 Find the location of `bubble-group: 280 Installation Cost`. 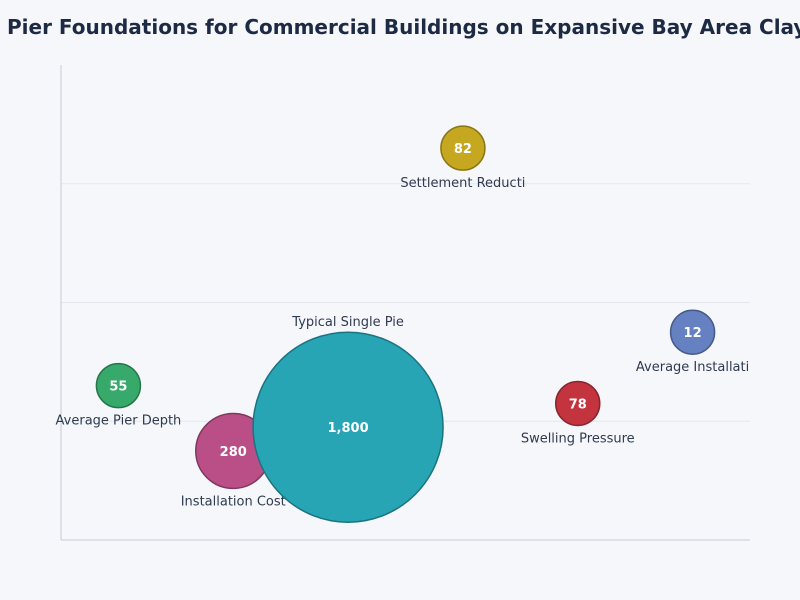

bubble-group: 280 Installation Cost is located at coordinates (233, 460).